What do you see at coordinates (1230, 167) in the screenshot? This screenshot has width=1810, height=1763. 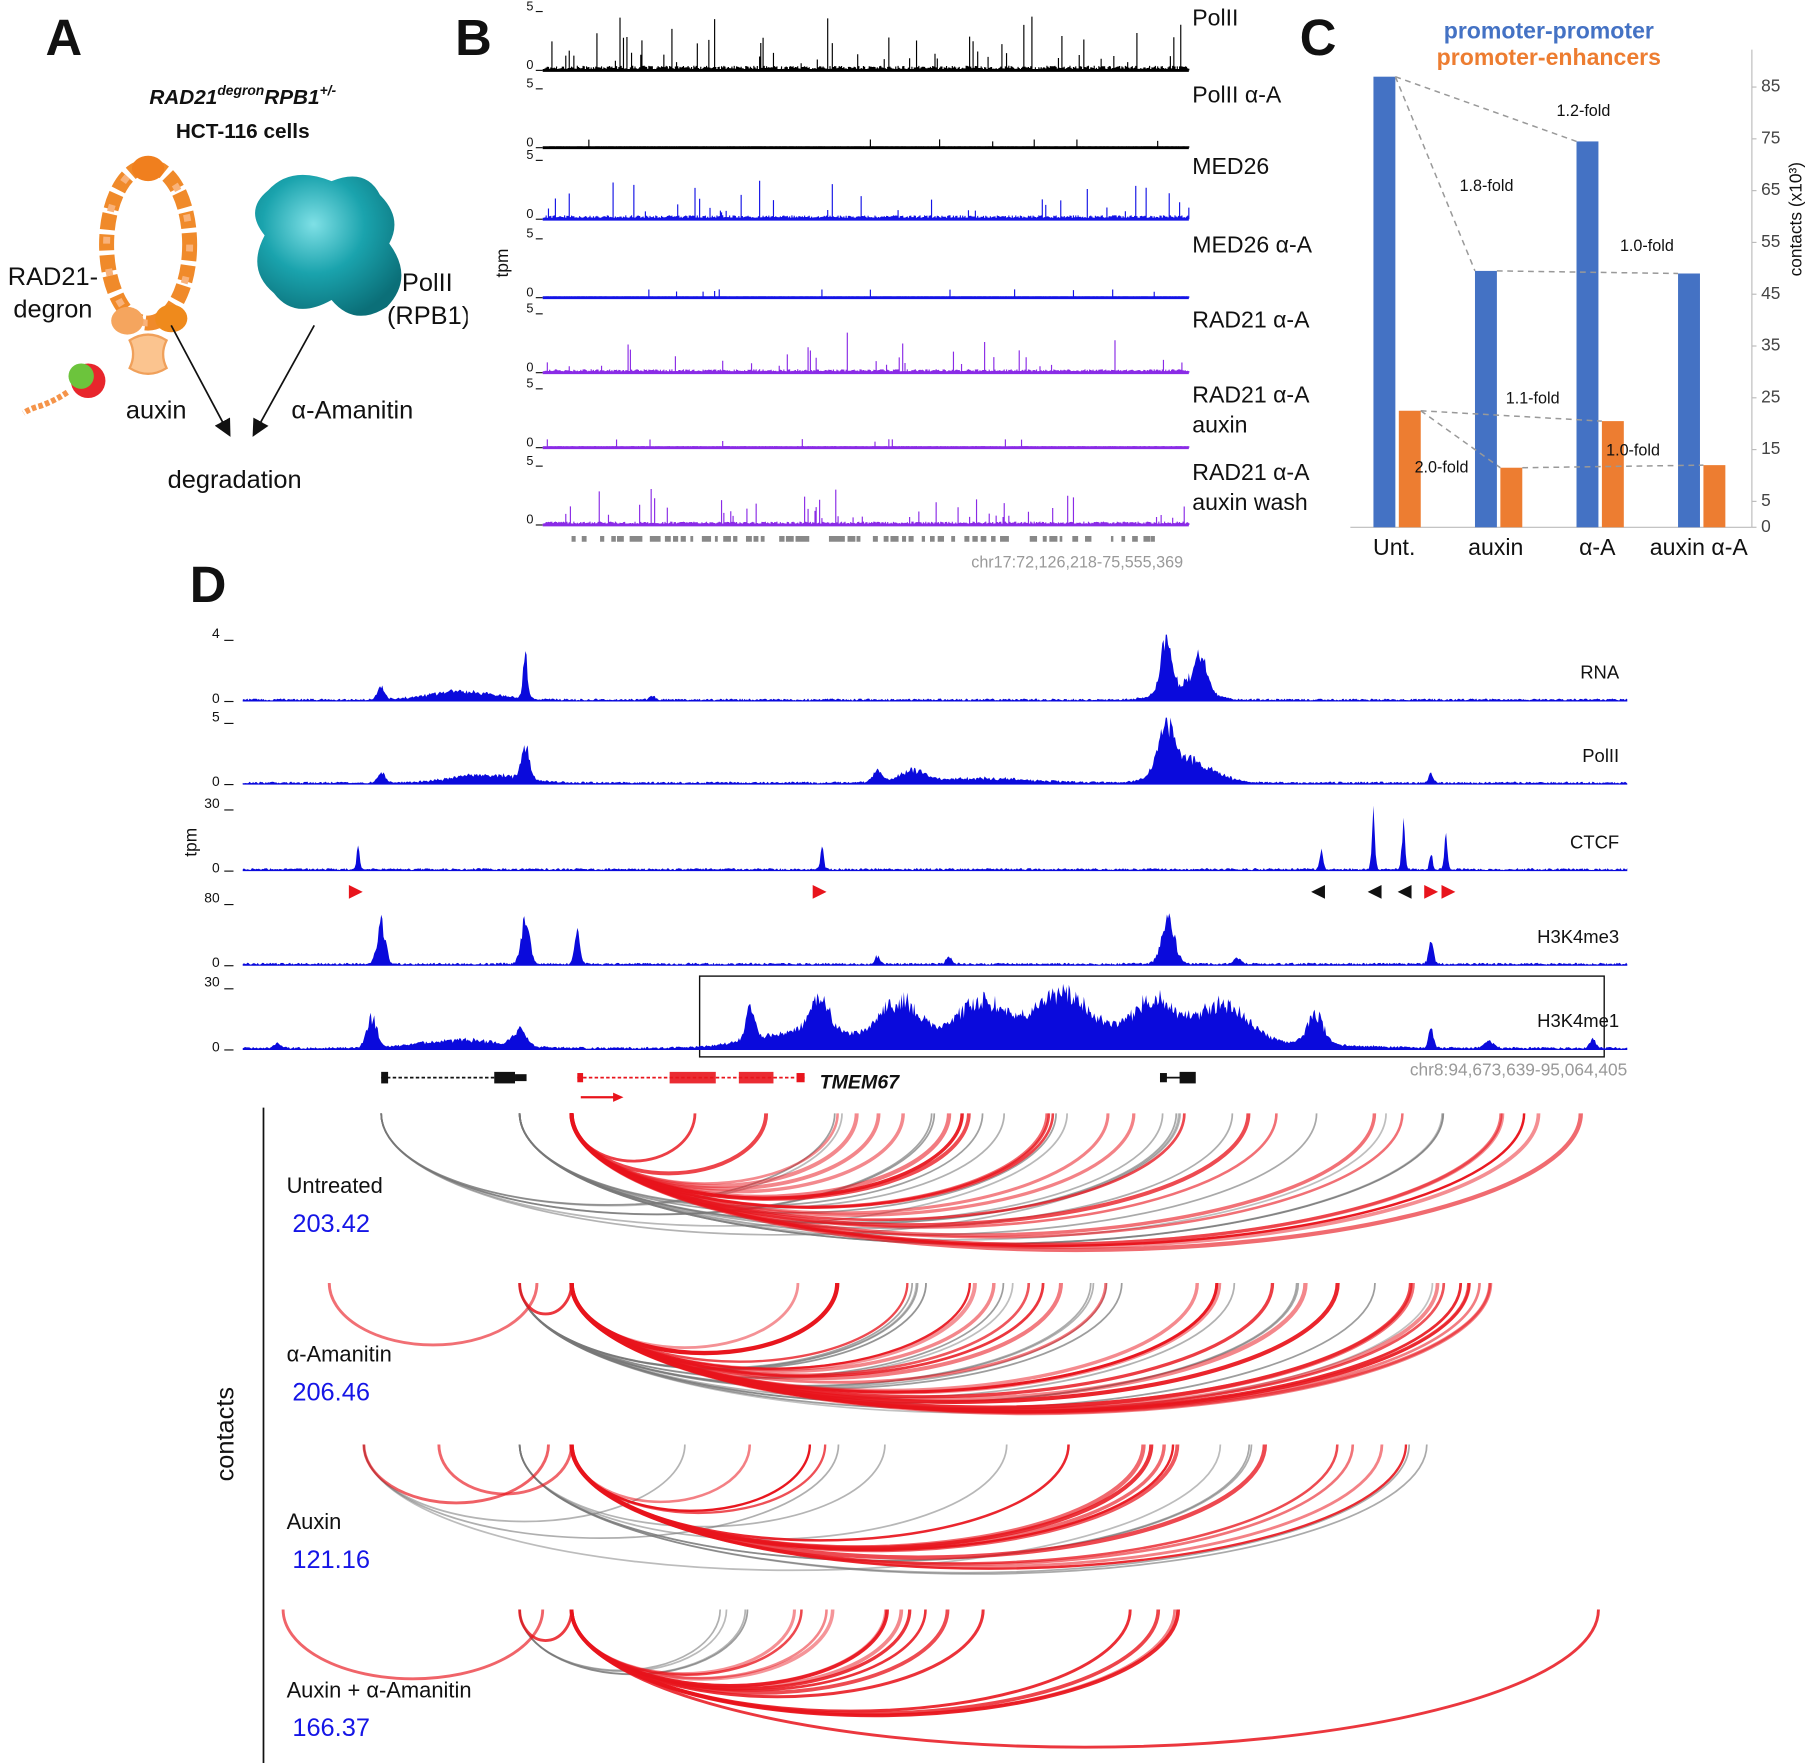 I see `track-label-box: MED26` at bounding box center [1230, 167].